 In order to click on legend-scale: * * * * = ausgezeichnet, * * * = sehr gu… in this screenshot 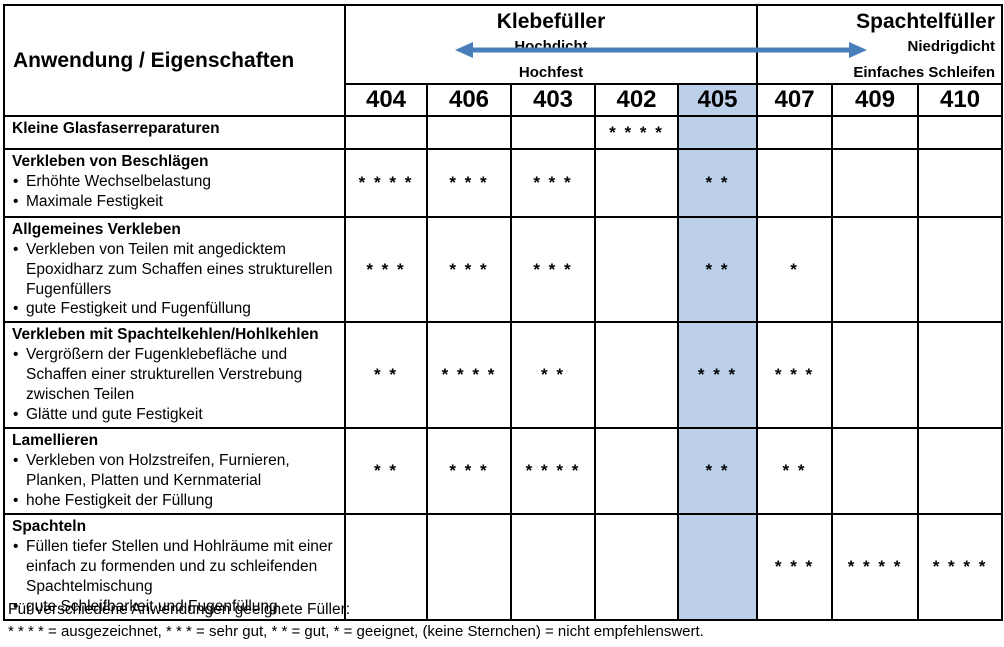, I will do `click(356, 631)`.